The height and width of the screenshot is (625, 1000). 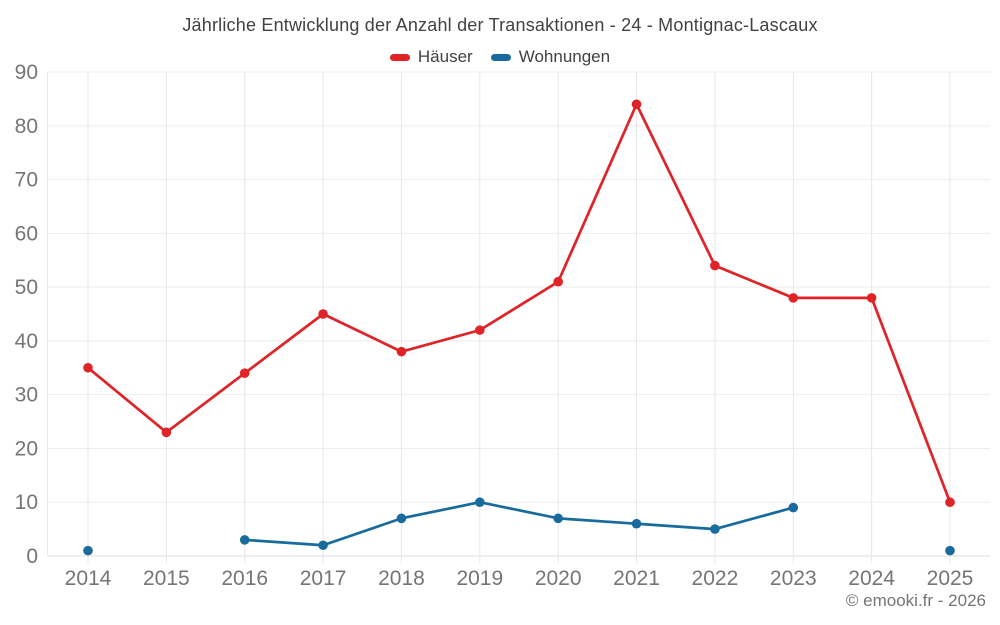 I want to click on svg-text: 20, so click(x=26, y=448).